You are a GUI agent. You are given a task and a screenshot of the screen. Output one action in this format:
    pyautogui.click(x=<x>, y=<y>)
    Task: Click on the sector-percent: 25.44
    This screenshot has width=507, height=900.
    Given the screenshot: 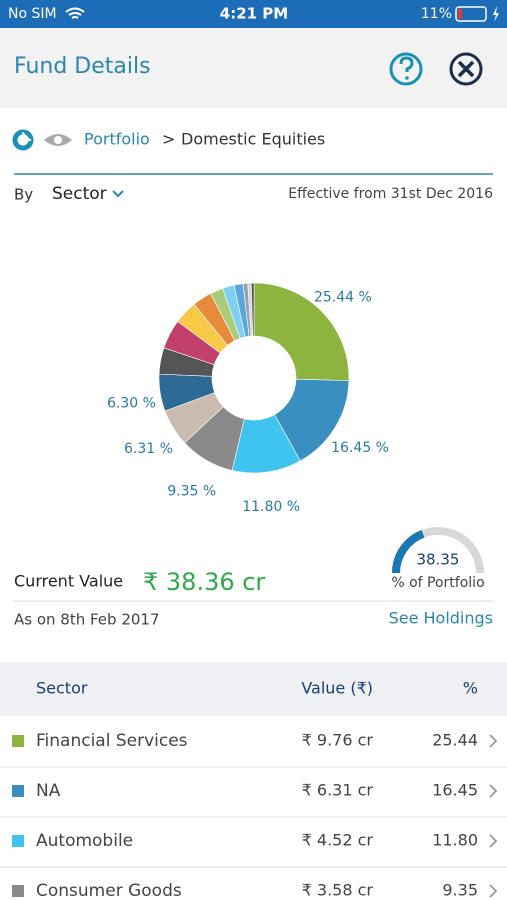 What is the action you would take?
    pyautogui.click(x=455, y=740)
    